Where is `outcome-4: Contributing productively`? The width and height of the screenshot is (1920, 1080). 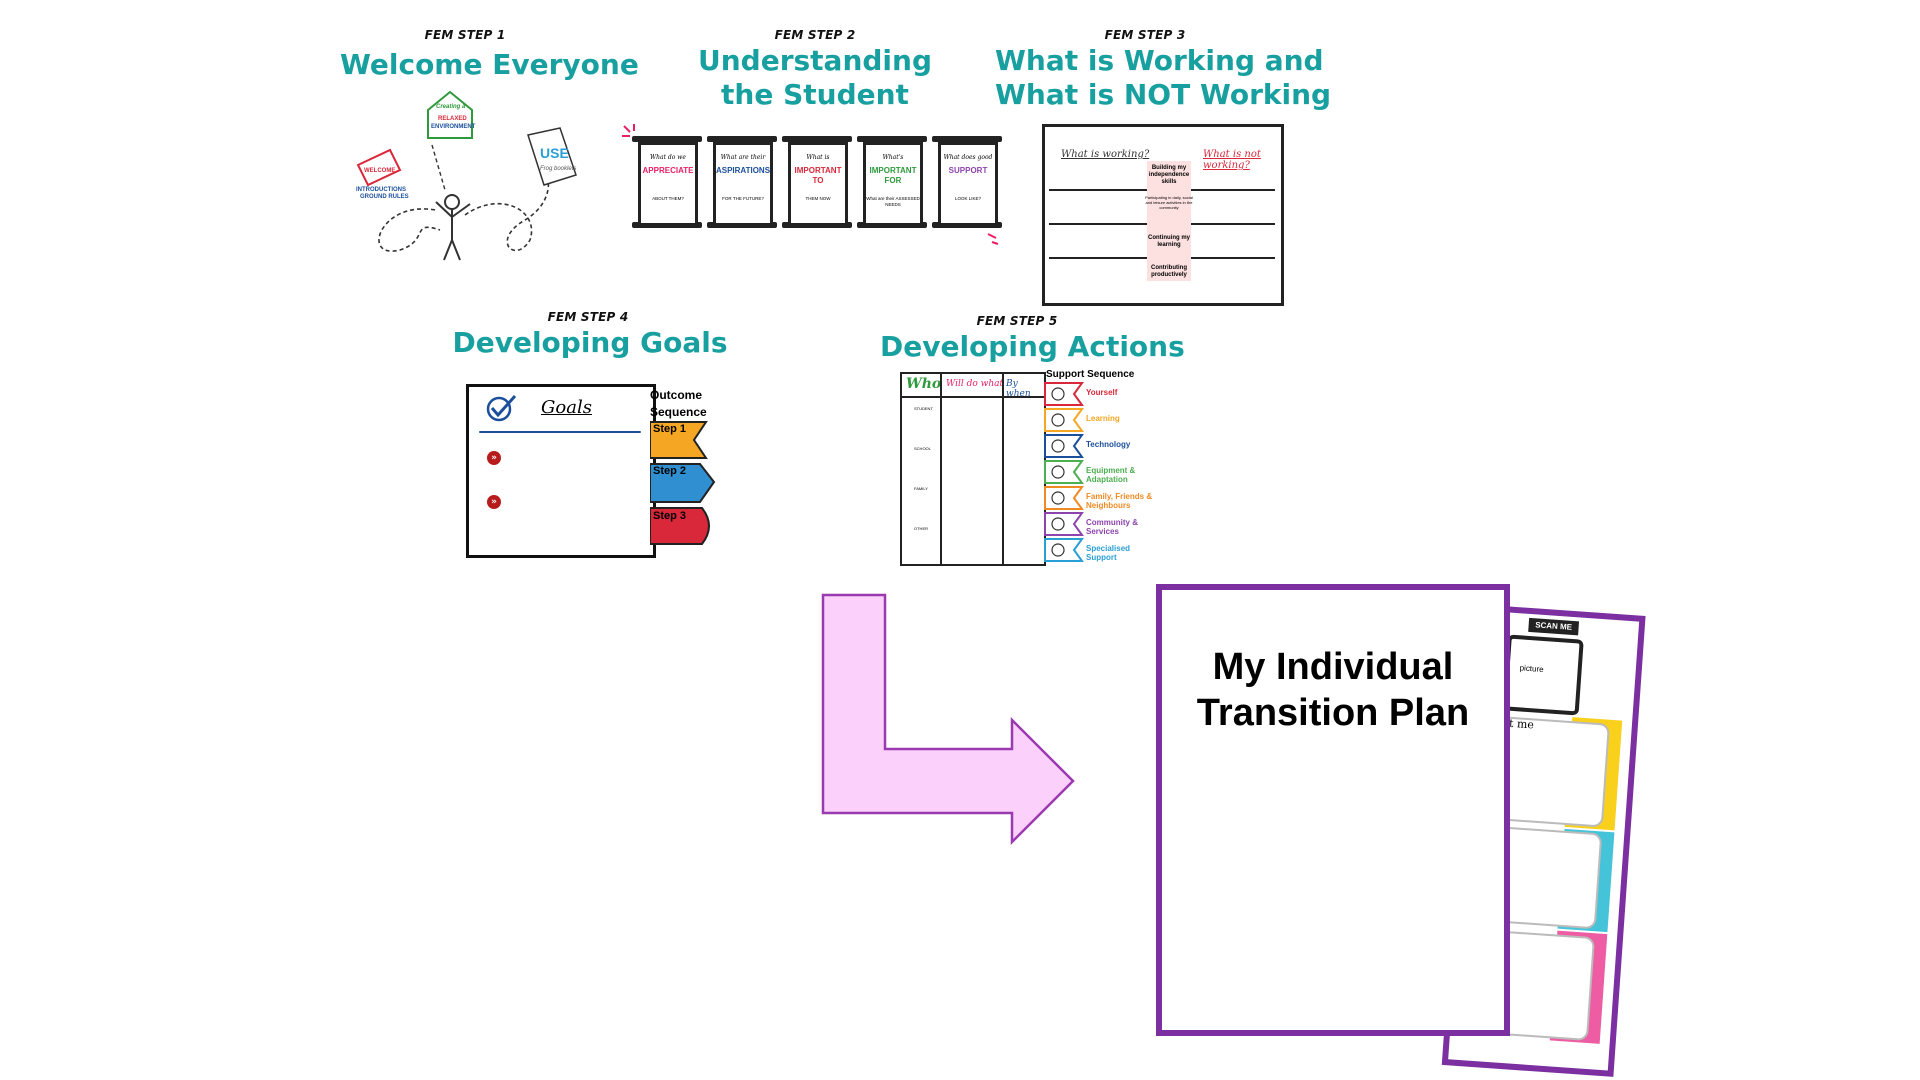
outcome-4: Contributing productively is located at coordinates (1169, 271).